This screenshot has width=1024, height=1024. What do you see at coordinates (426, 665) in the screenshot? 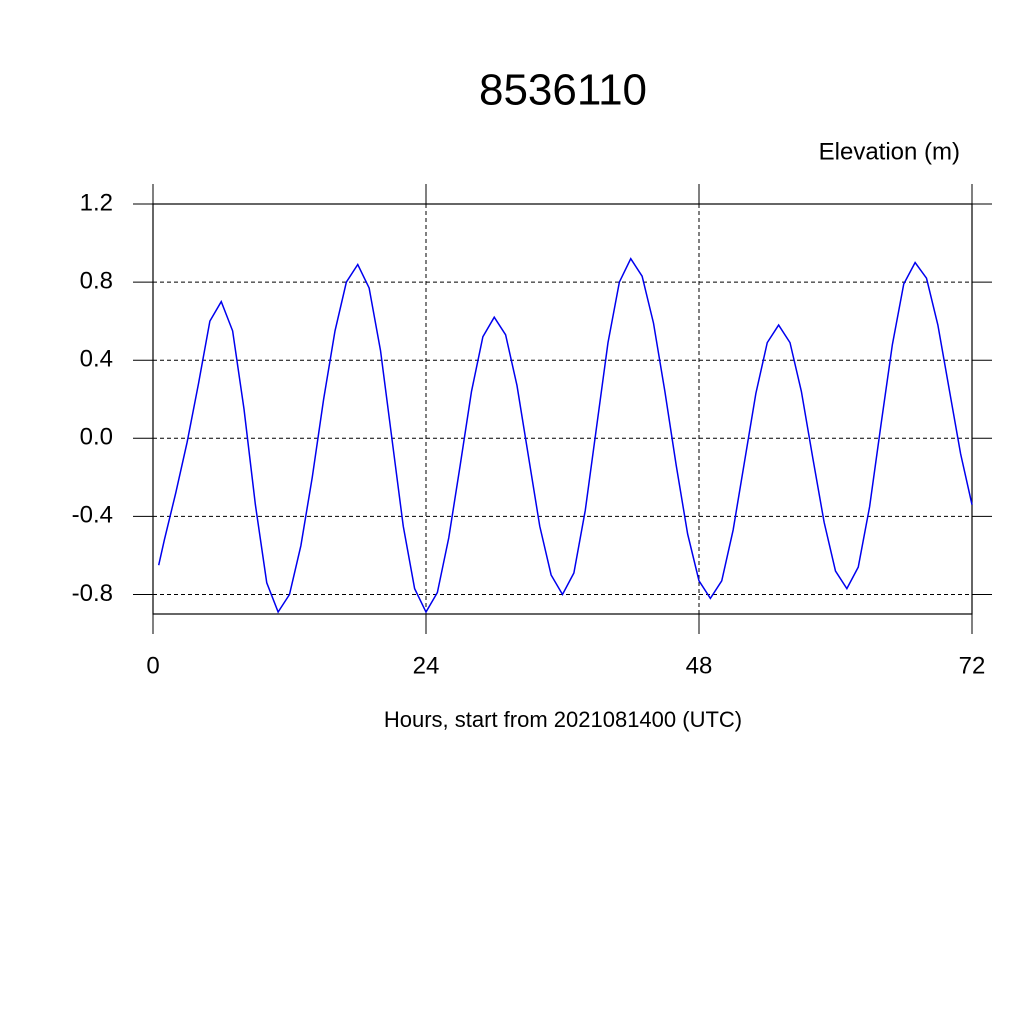
I see `x-tick-label: 24` at bounding box center [426, 665].